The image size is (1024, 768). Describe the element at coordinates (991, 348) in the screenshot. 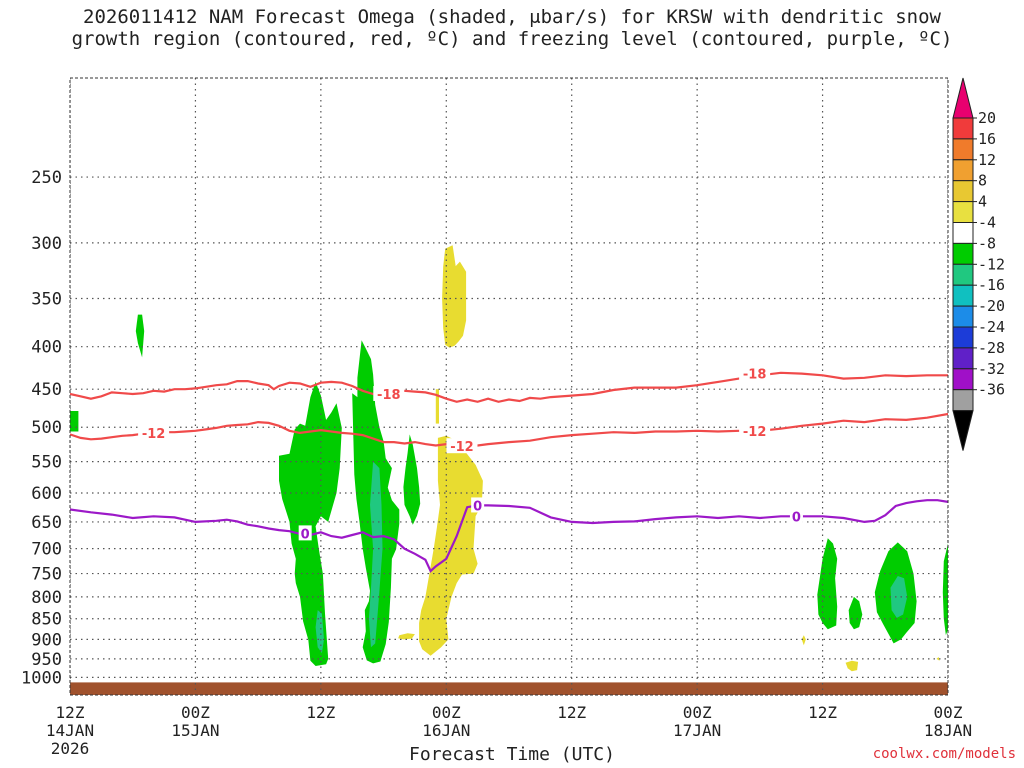

I see `colorbar-label-11: -28` at that location.